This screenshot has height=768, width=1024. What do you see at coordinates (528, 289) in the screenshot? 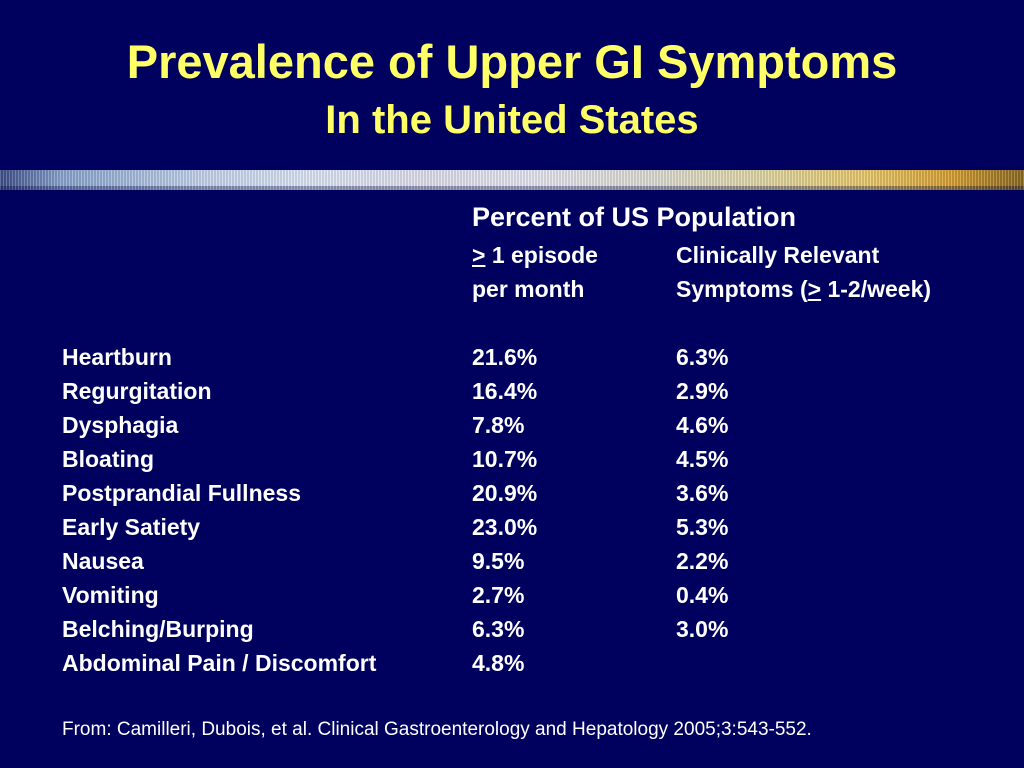
I see `column-header-episode-line2: per month` at bounding box center [528, 289].